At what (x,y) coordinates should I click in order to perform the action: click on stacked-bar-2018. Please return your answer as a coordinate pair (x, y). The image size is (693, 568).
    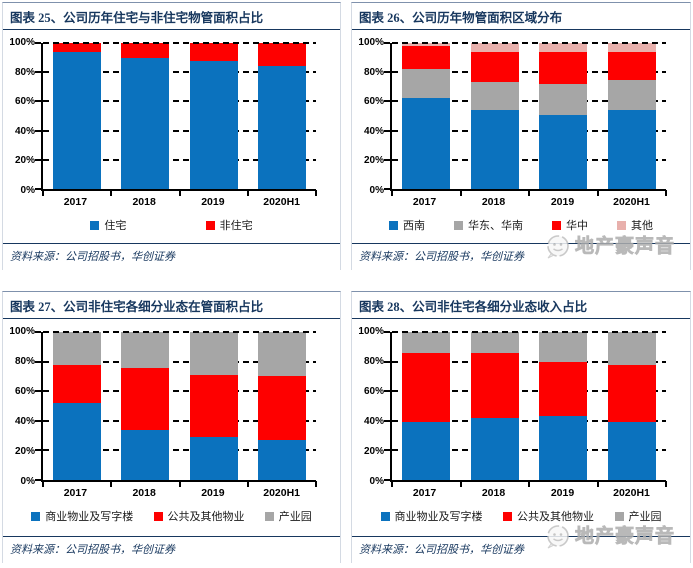
    Looking at the image, I should click on (494, 116).